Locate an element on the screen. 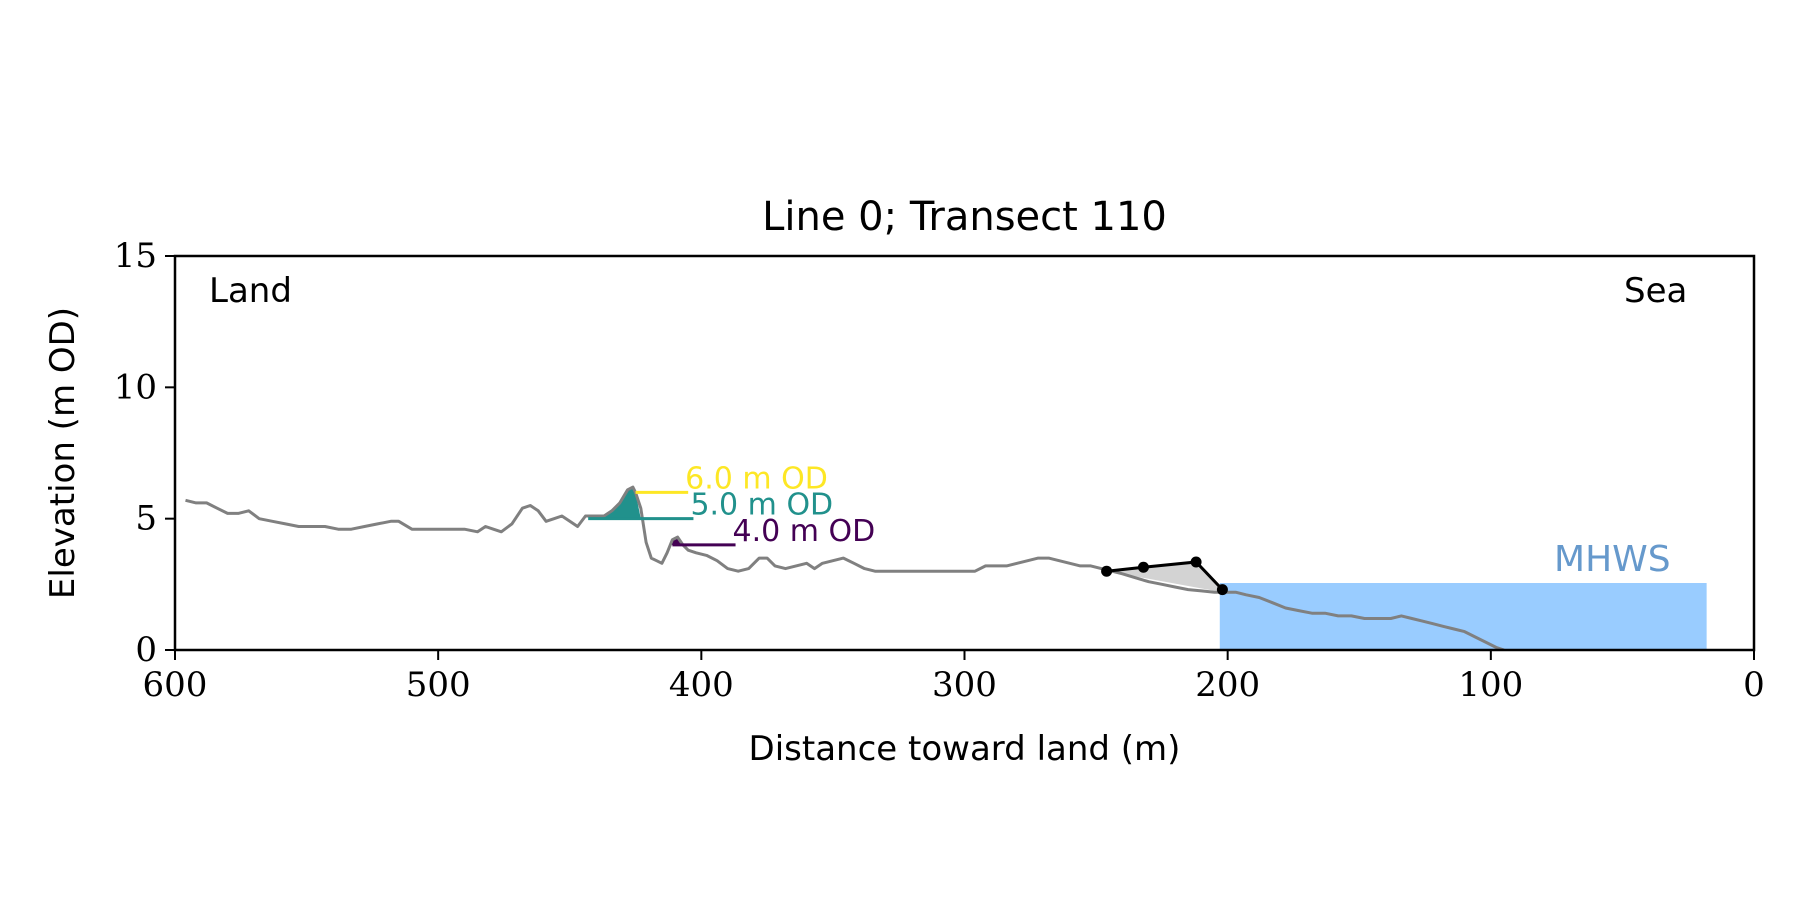  x-tick-label-6: 0 is located at coordinates (1754, 685).